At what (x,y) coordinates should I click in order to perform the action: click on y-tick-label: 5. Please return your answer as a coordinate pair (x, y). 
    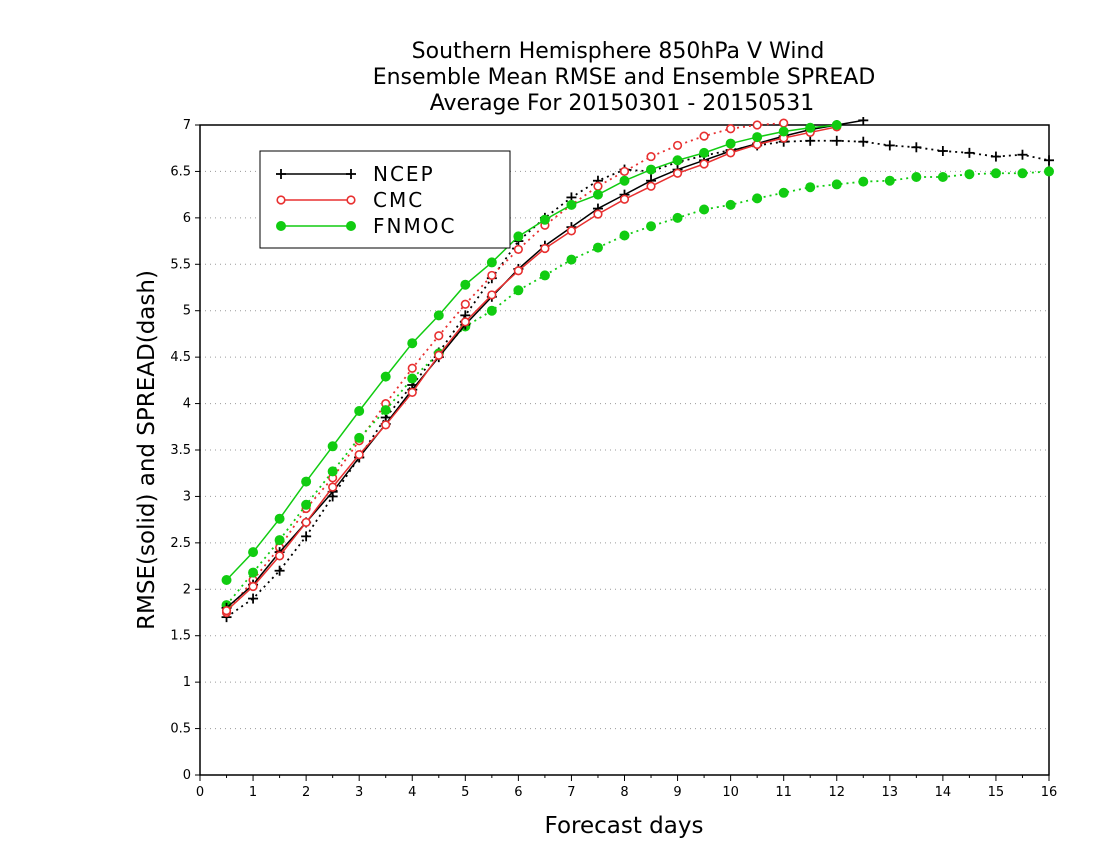
    Looking at the image, I should click on (187, 311).